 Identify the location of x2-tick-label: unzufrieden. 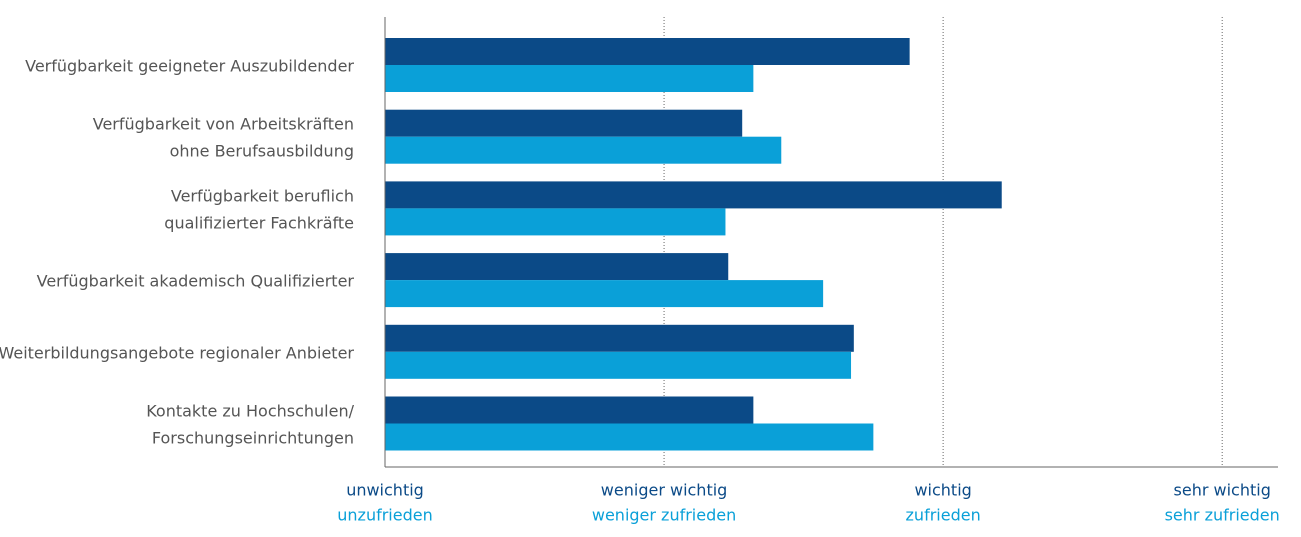
(384, 515).